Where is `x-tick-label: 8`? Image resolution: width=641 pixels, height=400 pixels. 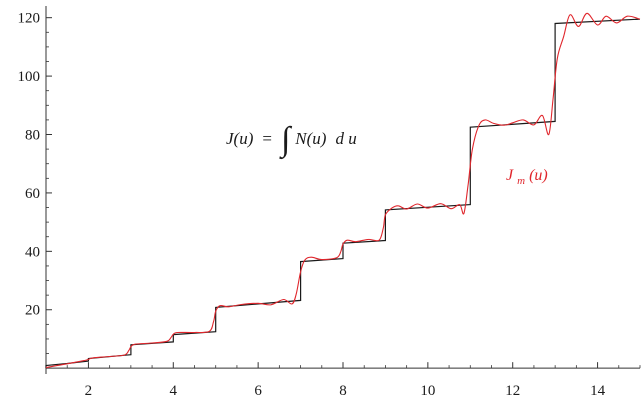 x-tick-label: 8 is located at coordinates (343, 391).